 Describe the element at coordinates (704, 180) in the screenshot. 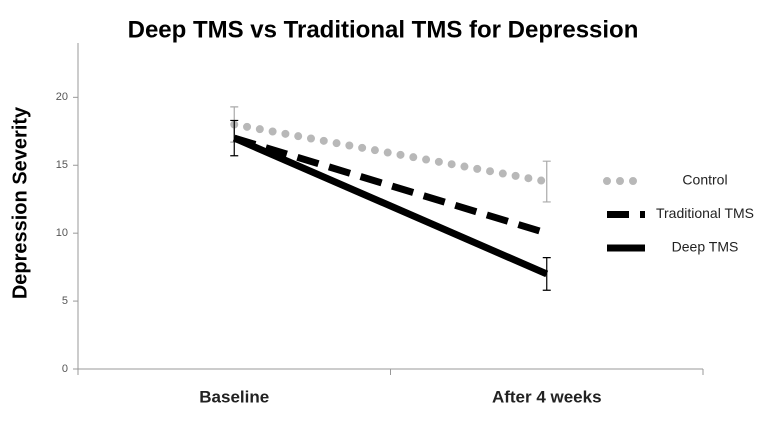

I see `legend-label: Control` at that location.